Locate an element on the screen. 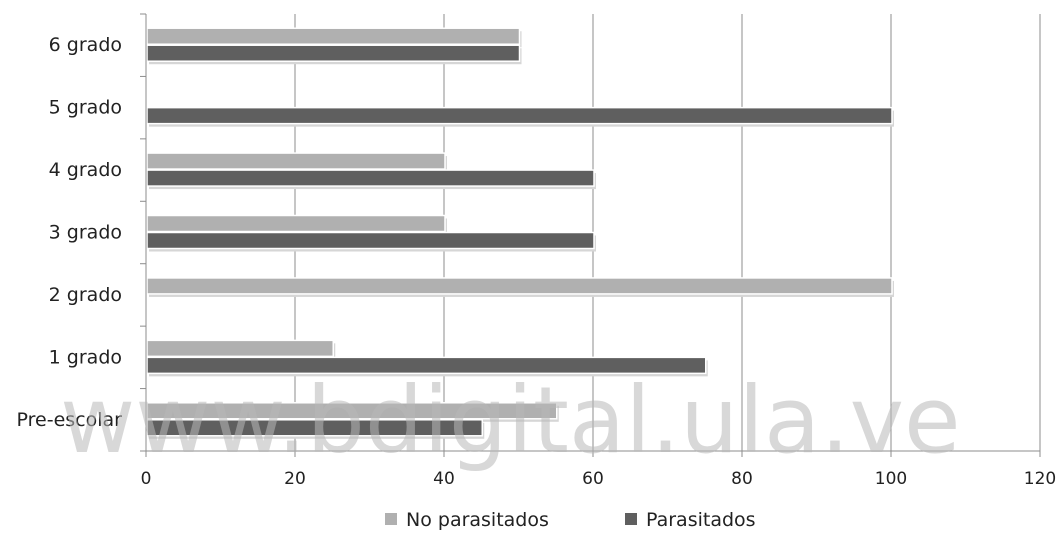 The height and width of the screenshot is (537, 1057). x-tick-labels: 0 20 40 60 80 100 120 is located at coordinates (599, 479).